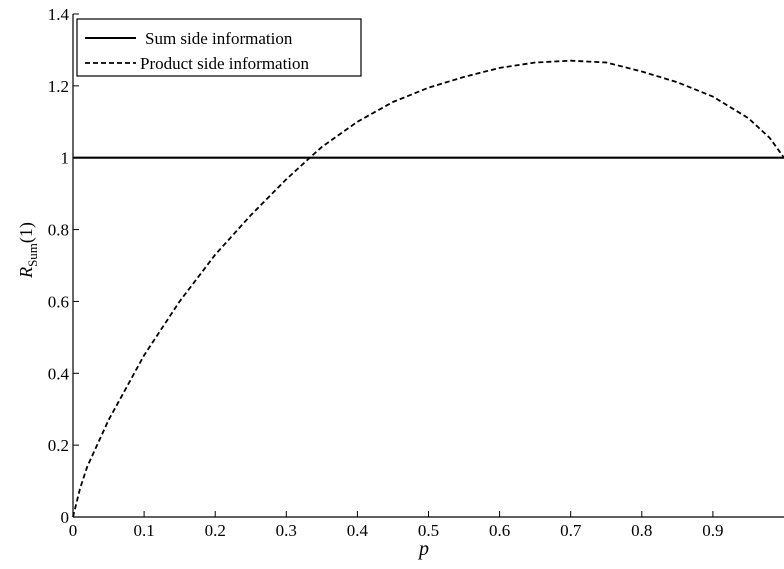  Describe the element at coordinates (219, 38) in the screenshot. I see `legend-label-sum: Sum side information` at that location.